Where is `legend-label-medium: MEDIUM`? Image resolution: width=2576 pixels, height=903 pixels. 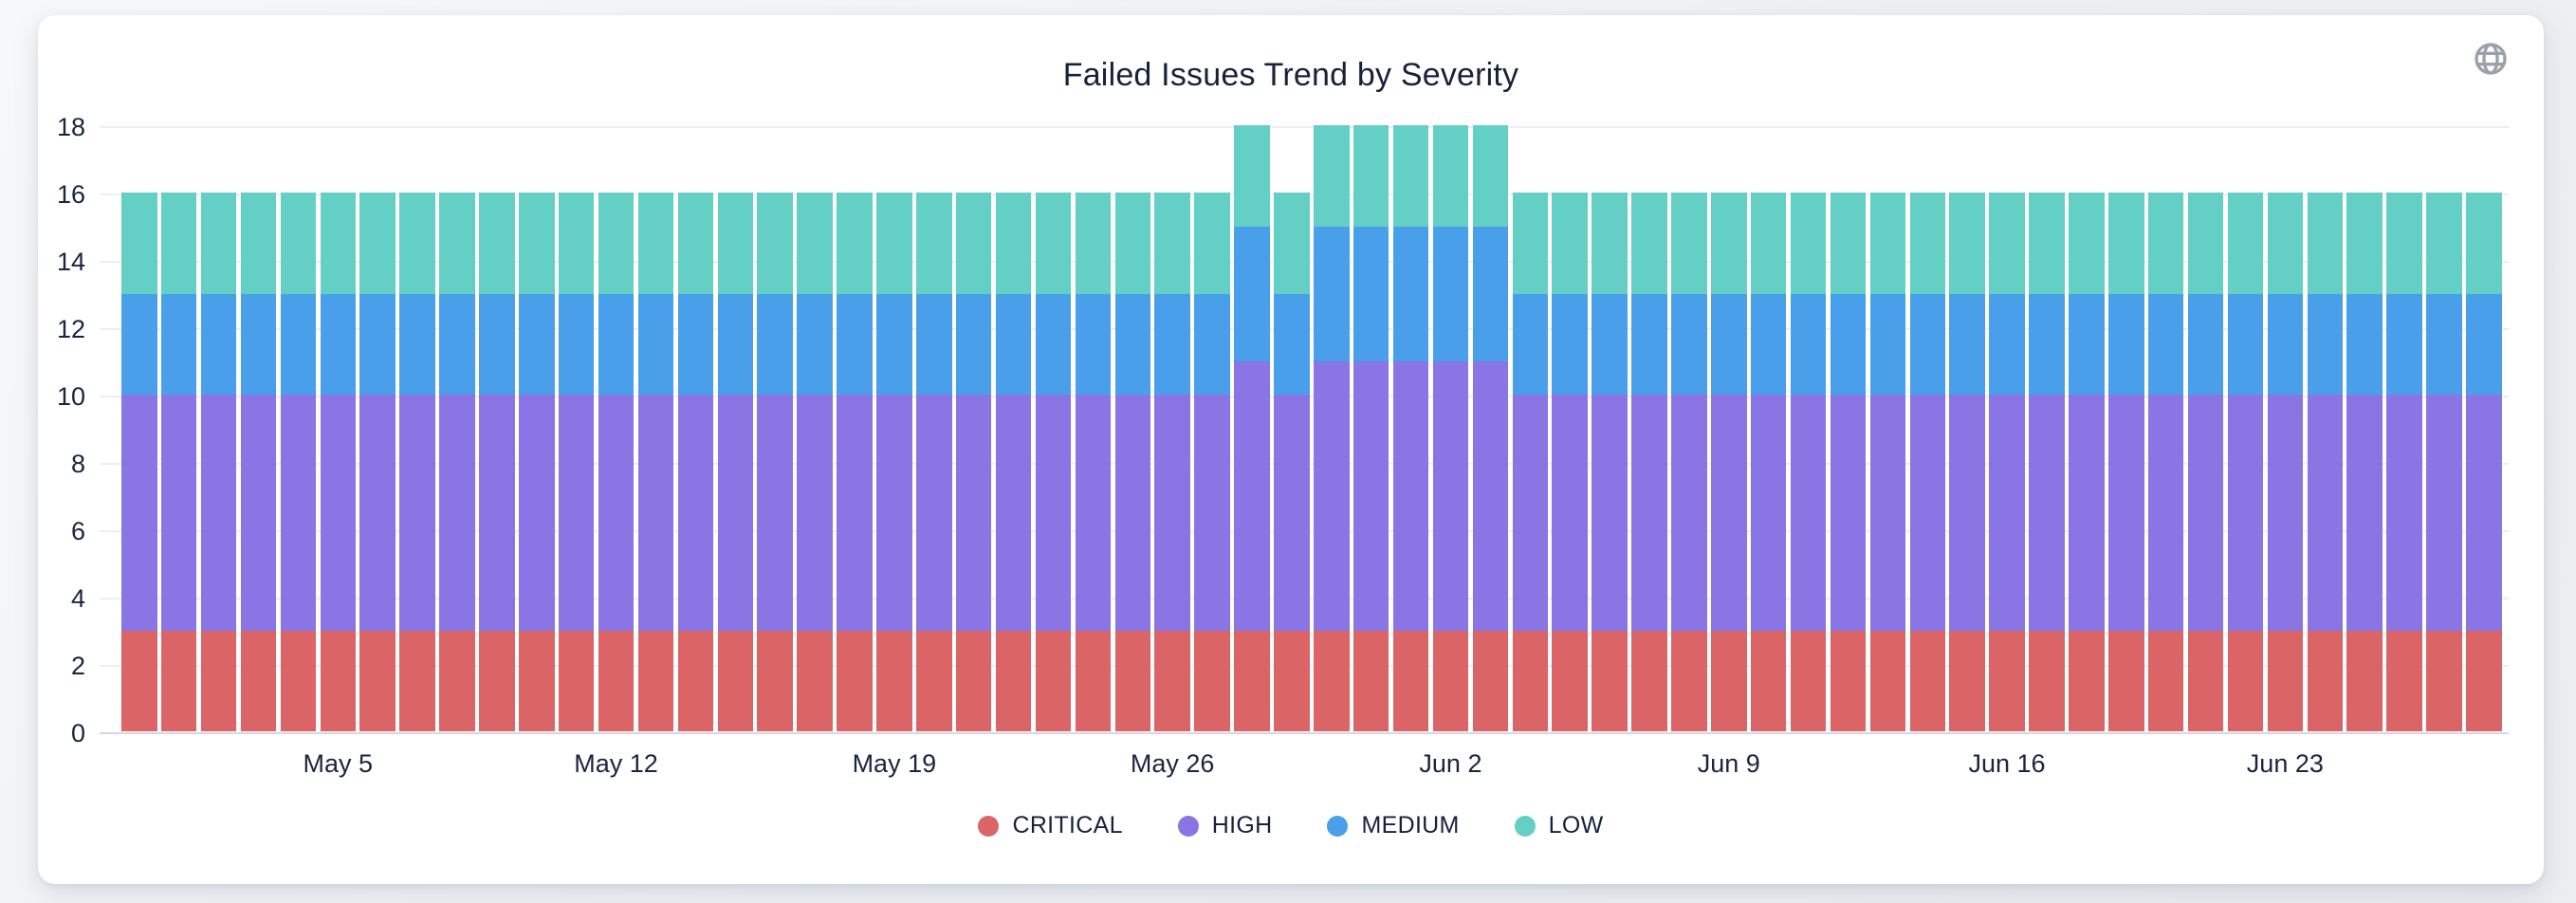
legend-label-medium: MEDIUM is located at coordinates (1410, 825).